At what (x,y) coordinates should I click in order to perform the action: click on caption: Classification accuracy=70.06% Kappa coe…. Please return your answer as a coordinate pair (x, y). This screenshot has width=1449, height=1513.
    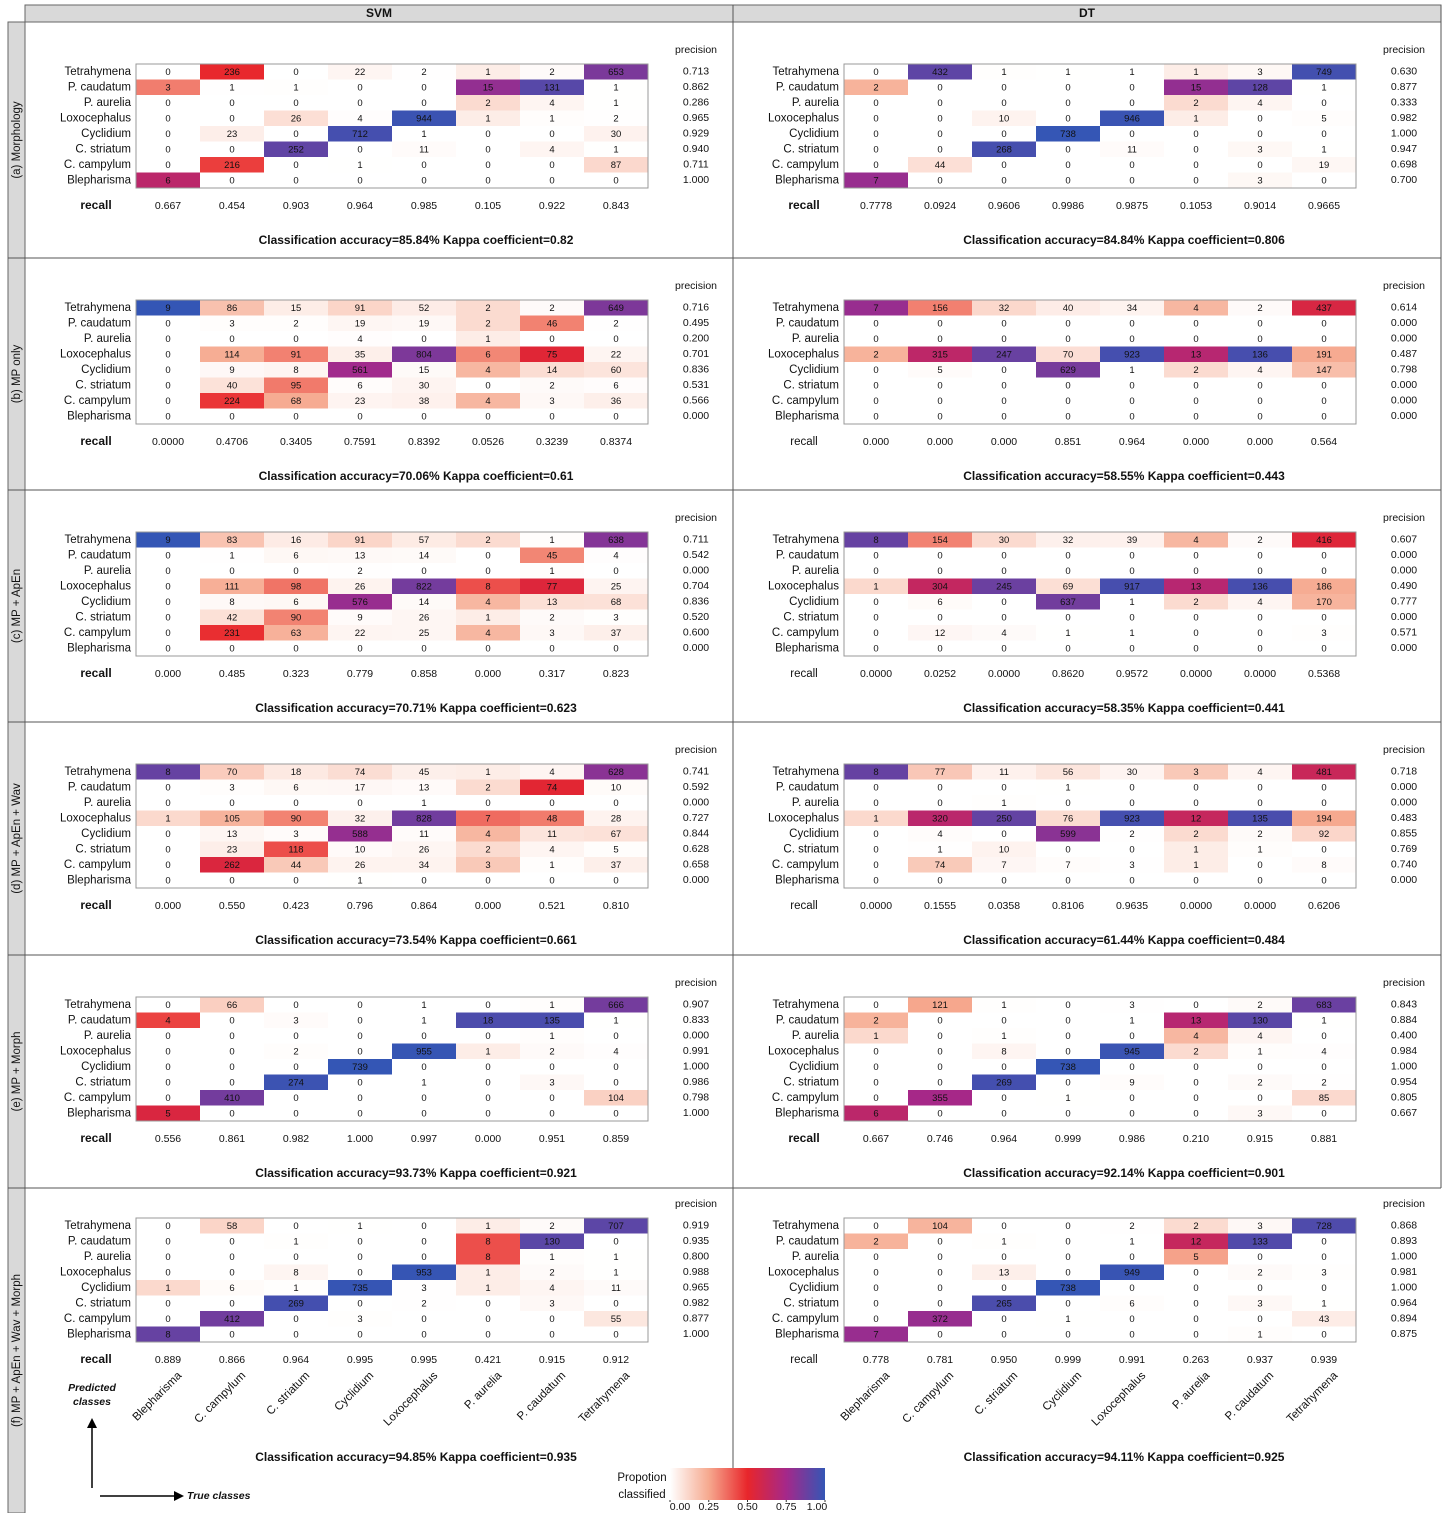
    Looking at the image, I should click on (416, 476).